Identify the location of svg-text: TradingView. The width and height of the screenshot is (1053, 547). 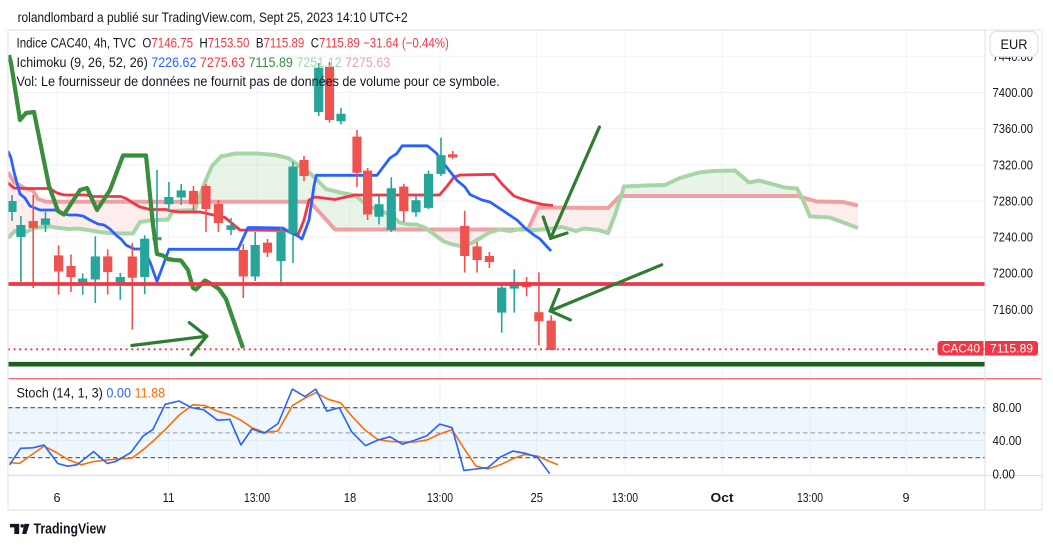
(70, 529).